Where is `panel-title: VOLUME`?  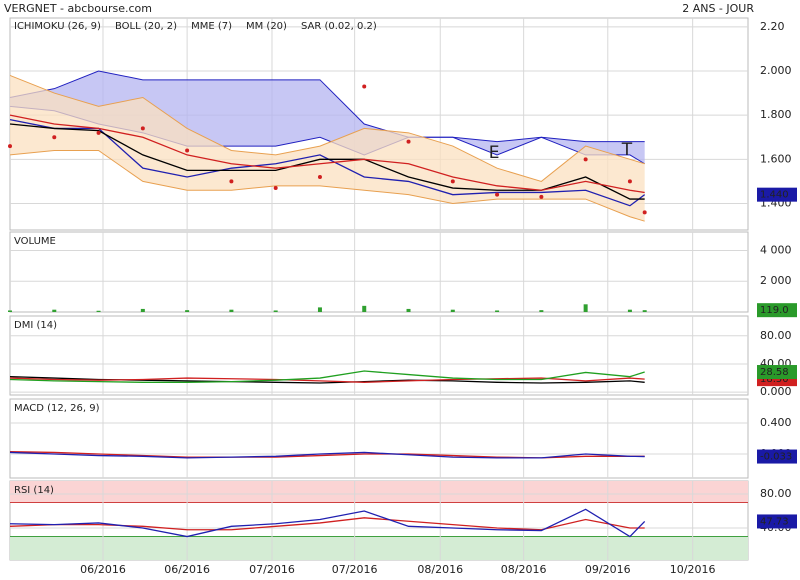
panel-title: VOLUME is located at coordinates (35, 241).